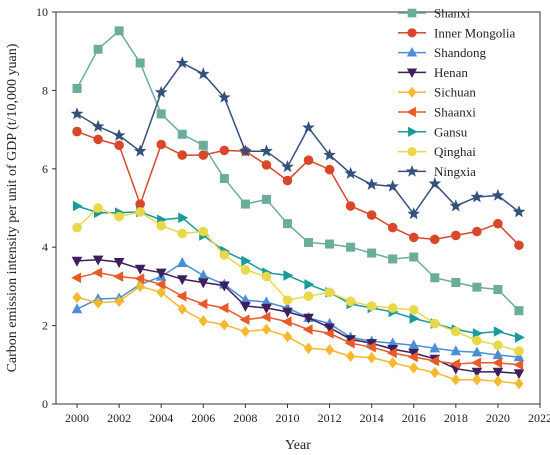 The height and width of the screenshot is (455, 550). What do you see at coordinates (442, 52) in the screenshot?
I see `legend-item: Shandong` at bounding box center [442, 52].